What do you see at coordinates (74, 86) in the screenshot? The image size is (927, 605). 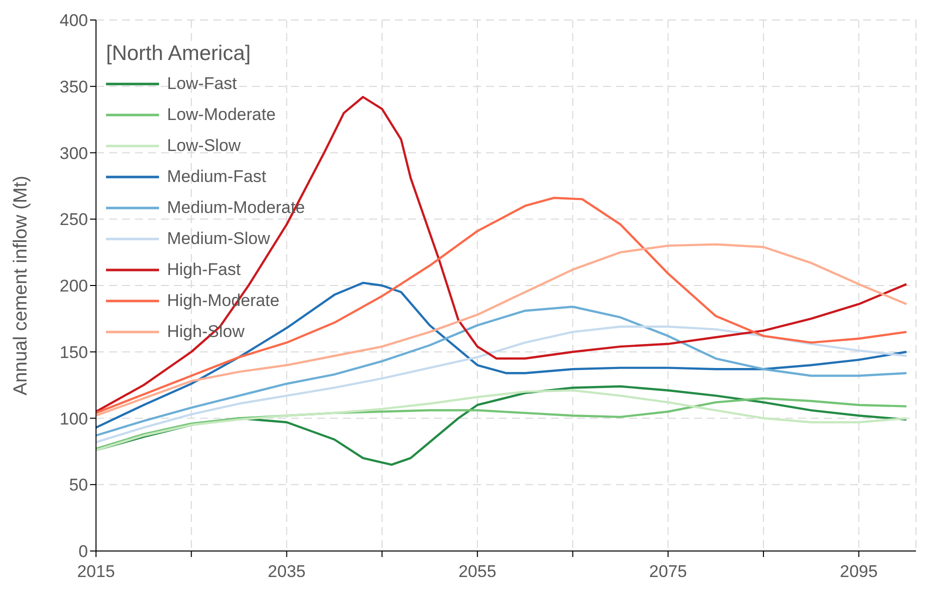 I see `y-tick-label: 350` at bounding box center [74, 86].